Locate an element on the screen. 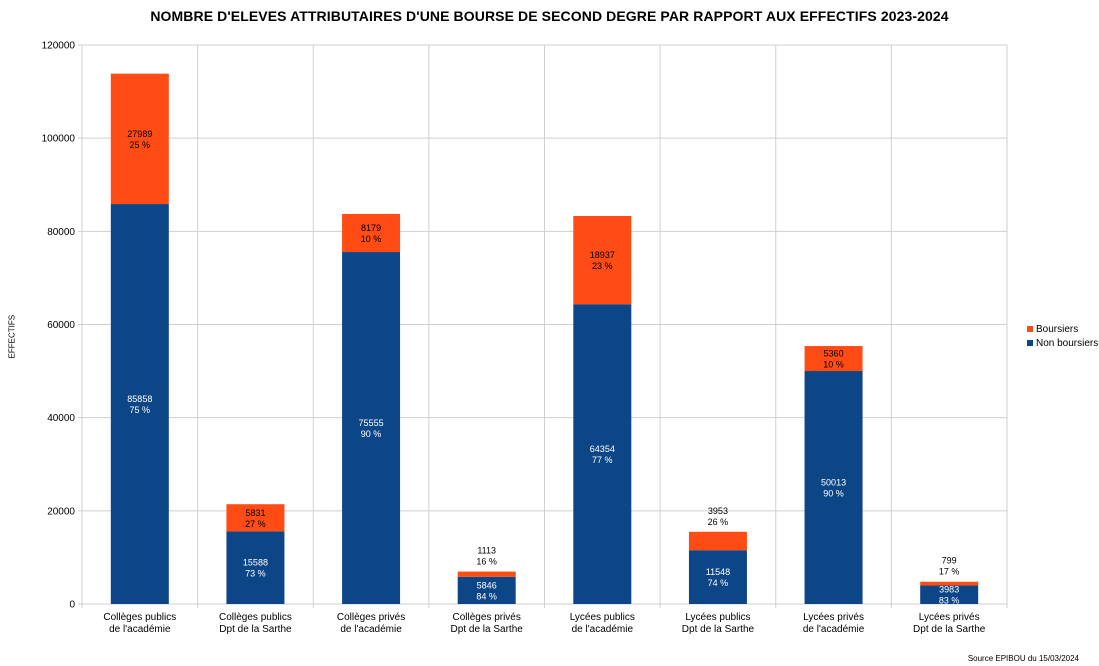 The width and height of the screenshot is (1099, 666). data-label-percent: 16 % is located at coordinates (486, 562).